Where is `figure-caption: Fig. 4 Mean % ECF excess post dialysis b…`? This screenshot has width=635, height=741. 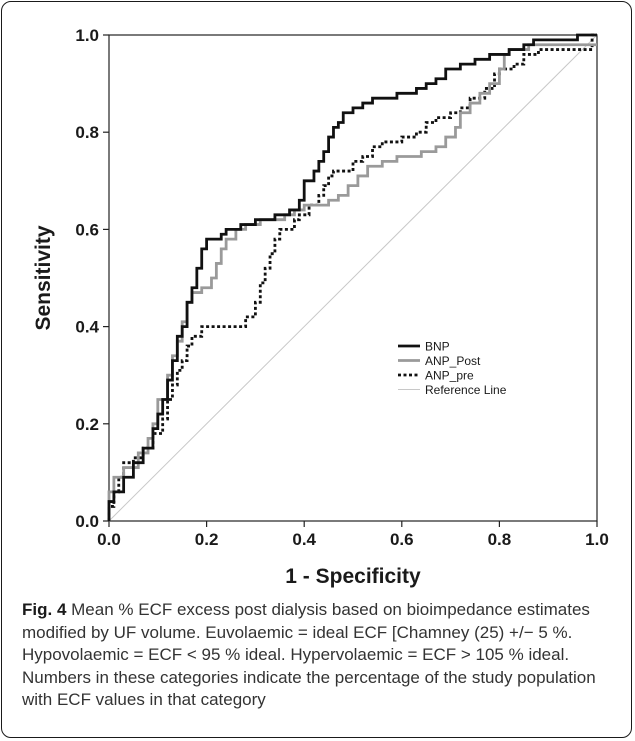 figure-caption: Fig. 4 Mean % ECF excess post dialysis b… is located at coordinates (322, 655).